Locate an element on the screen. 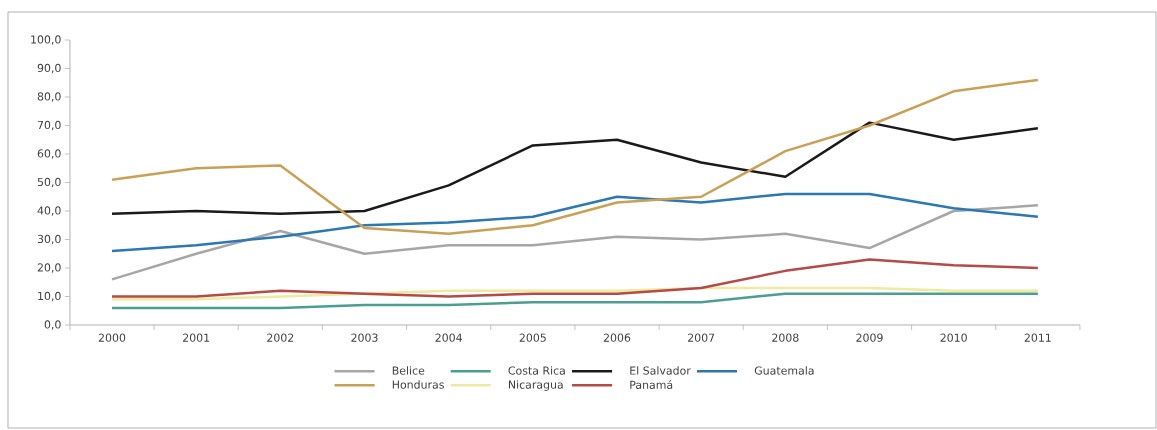  legend-label: Honduras is located at coordinates (418, 384).